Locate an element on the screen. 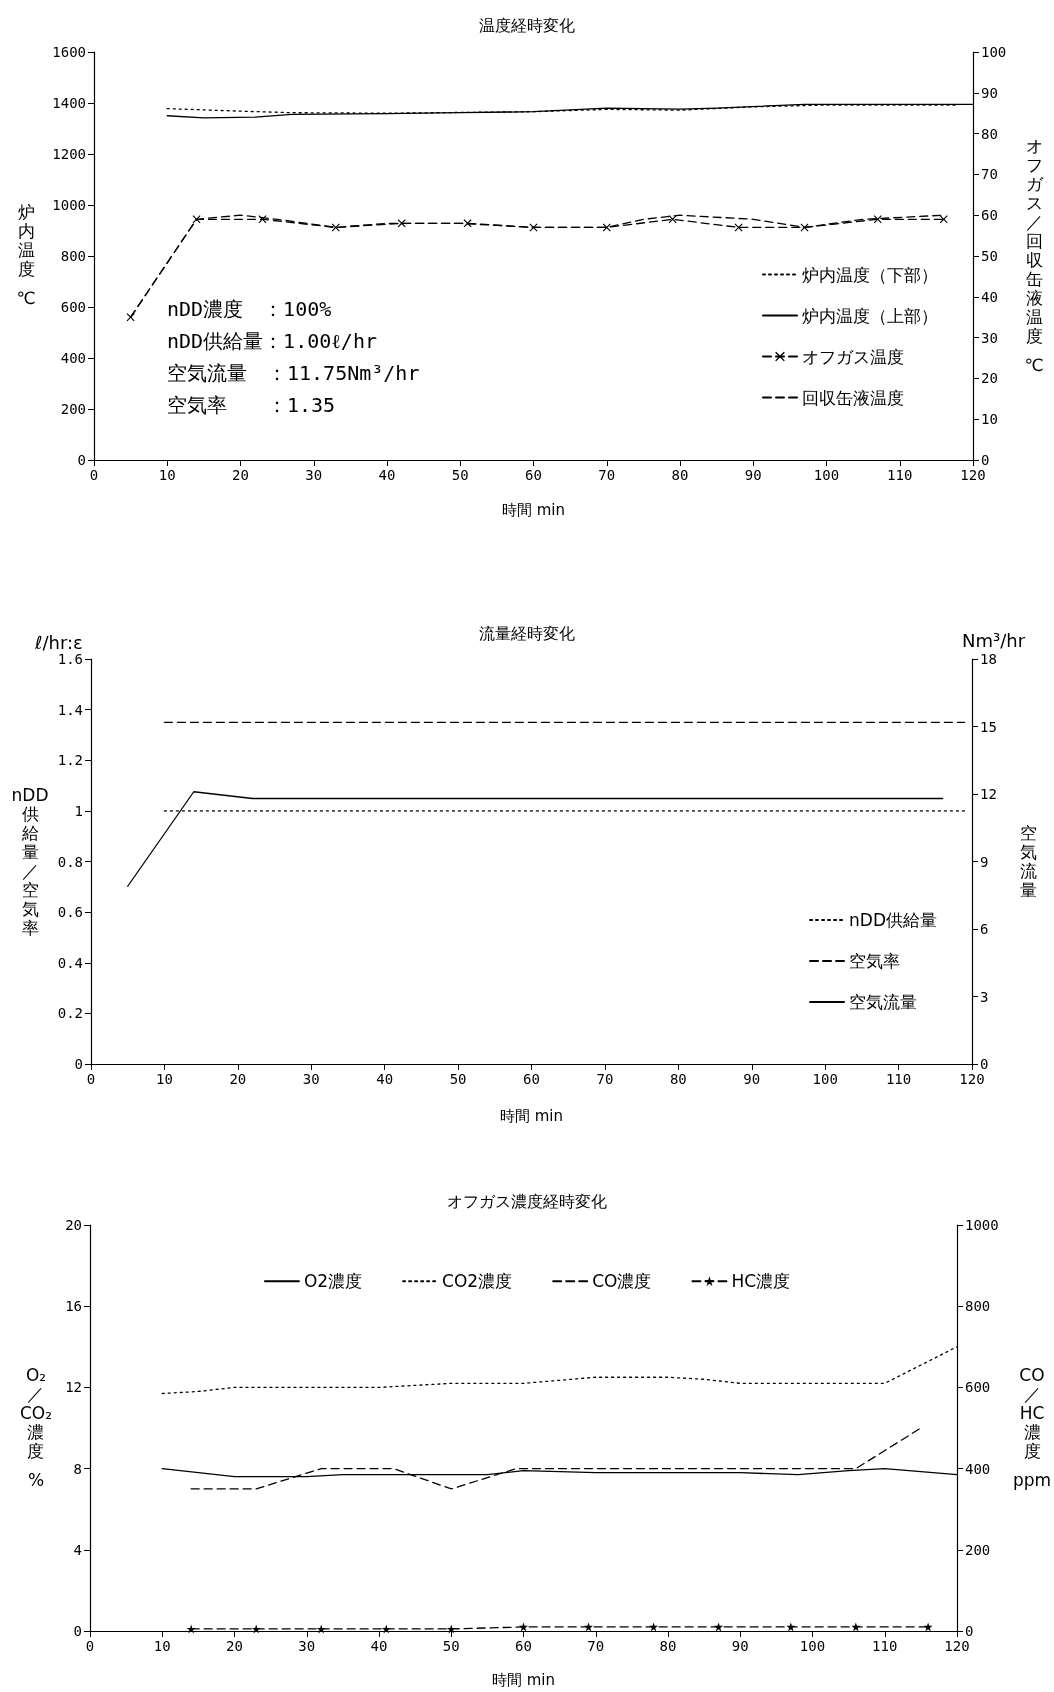  y-tick-label: 800 is located at coordinates (73, 256).